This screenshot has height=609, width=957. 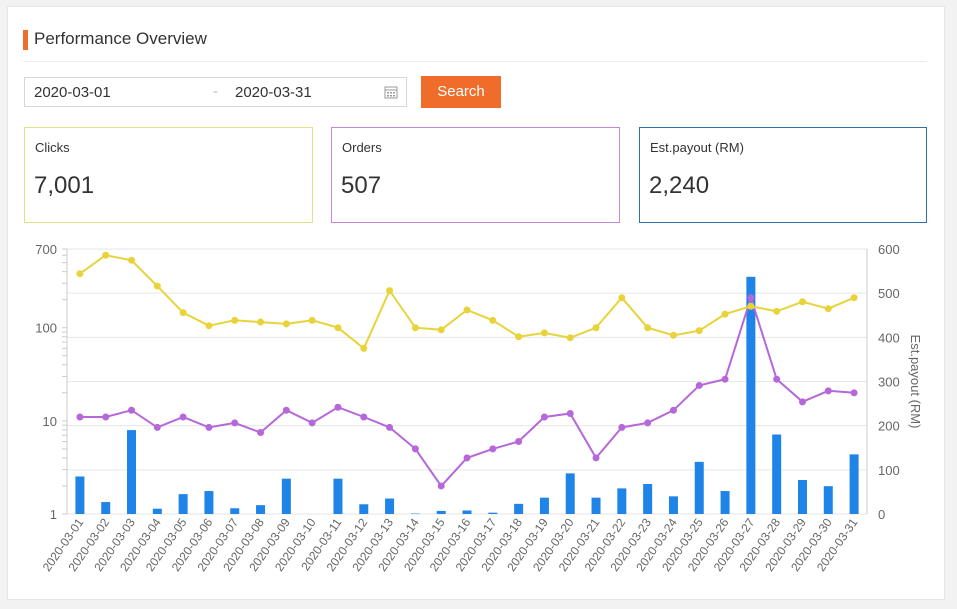 What do you see at coordinates (109, 92) in the screenshot?
I see `start-date-input` at bounding box center [109, 92].